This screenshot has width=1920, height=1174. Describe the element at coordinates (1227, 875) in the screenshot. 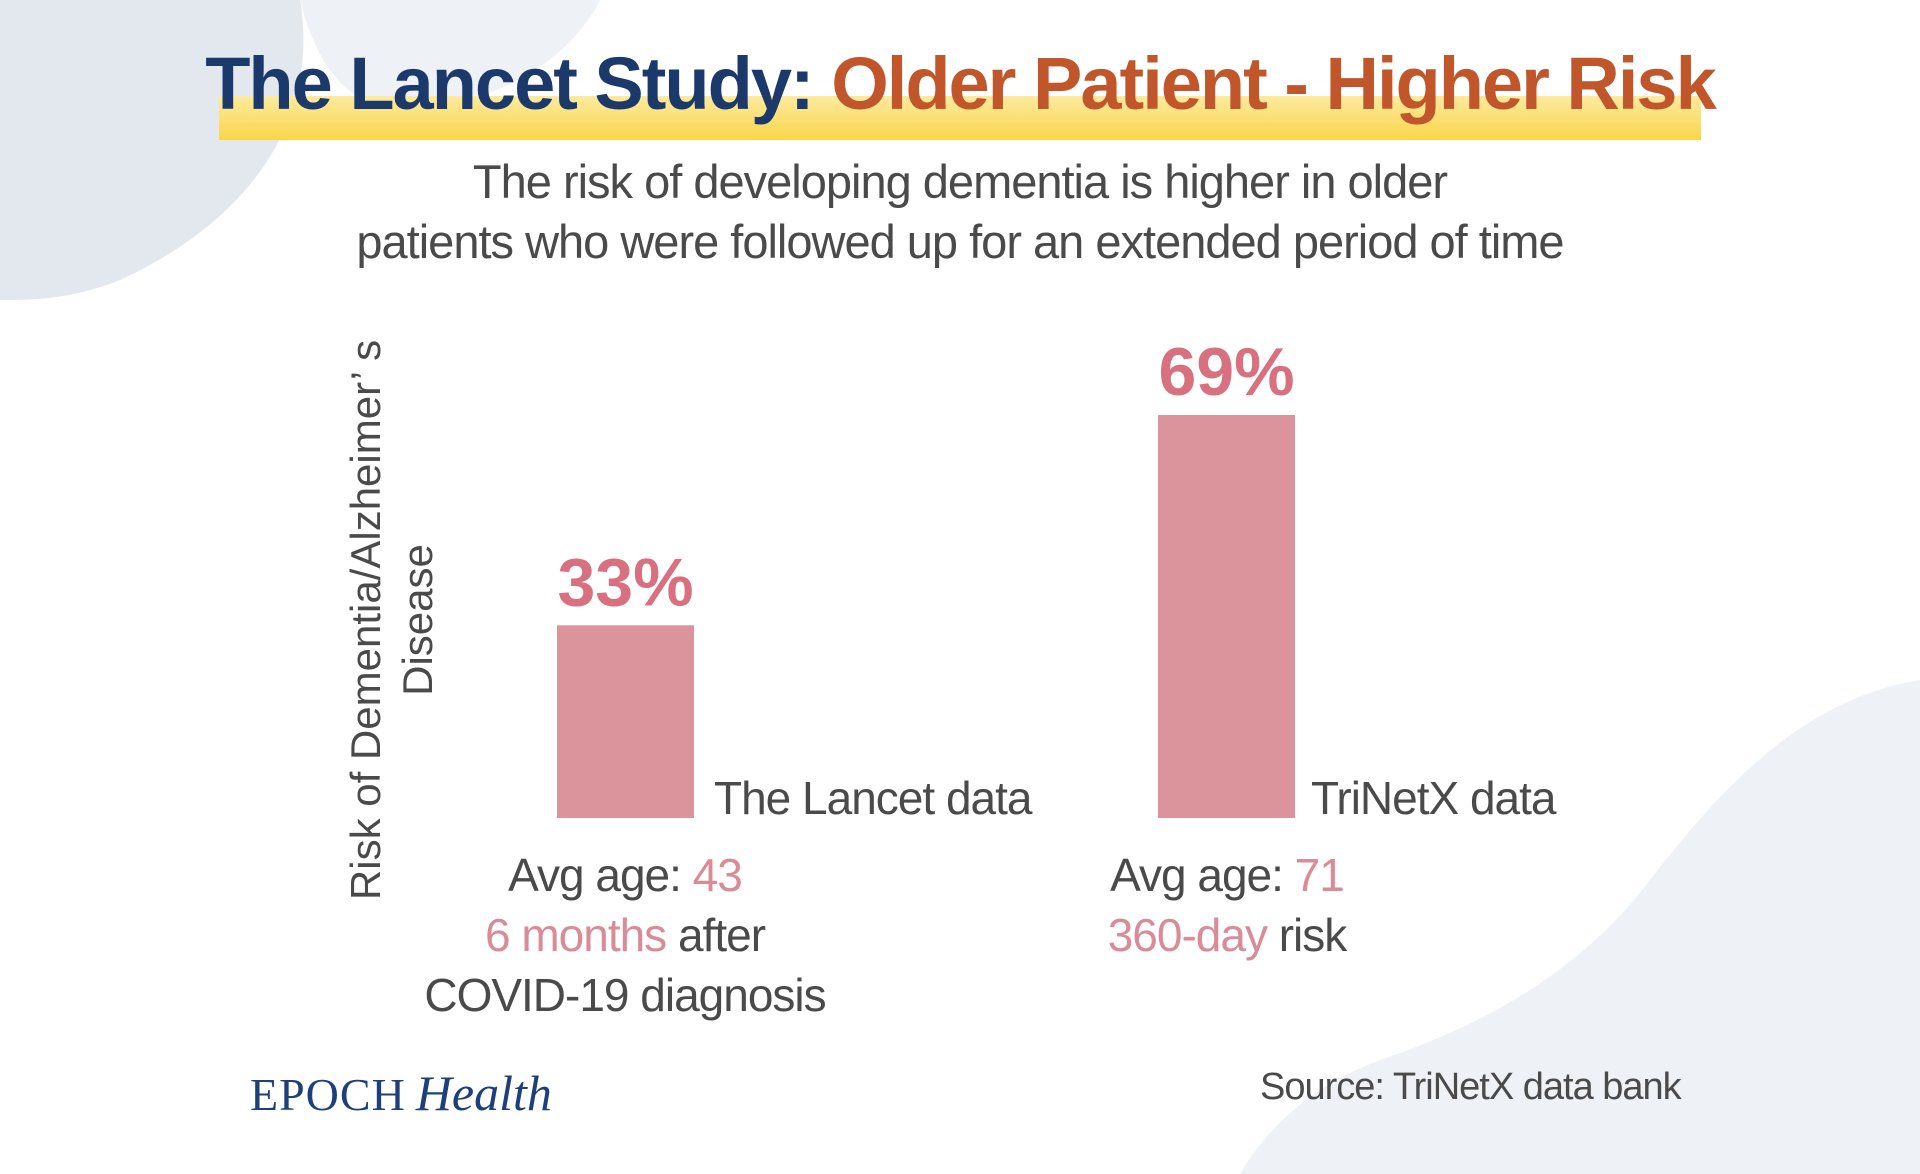

I see `note-trinetx-line-1: Avg age: 71` at that location.